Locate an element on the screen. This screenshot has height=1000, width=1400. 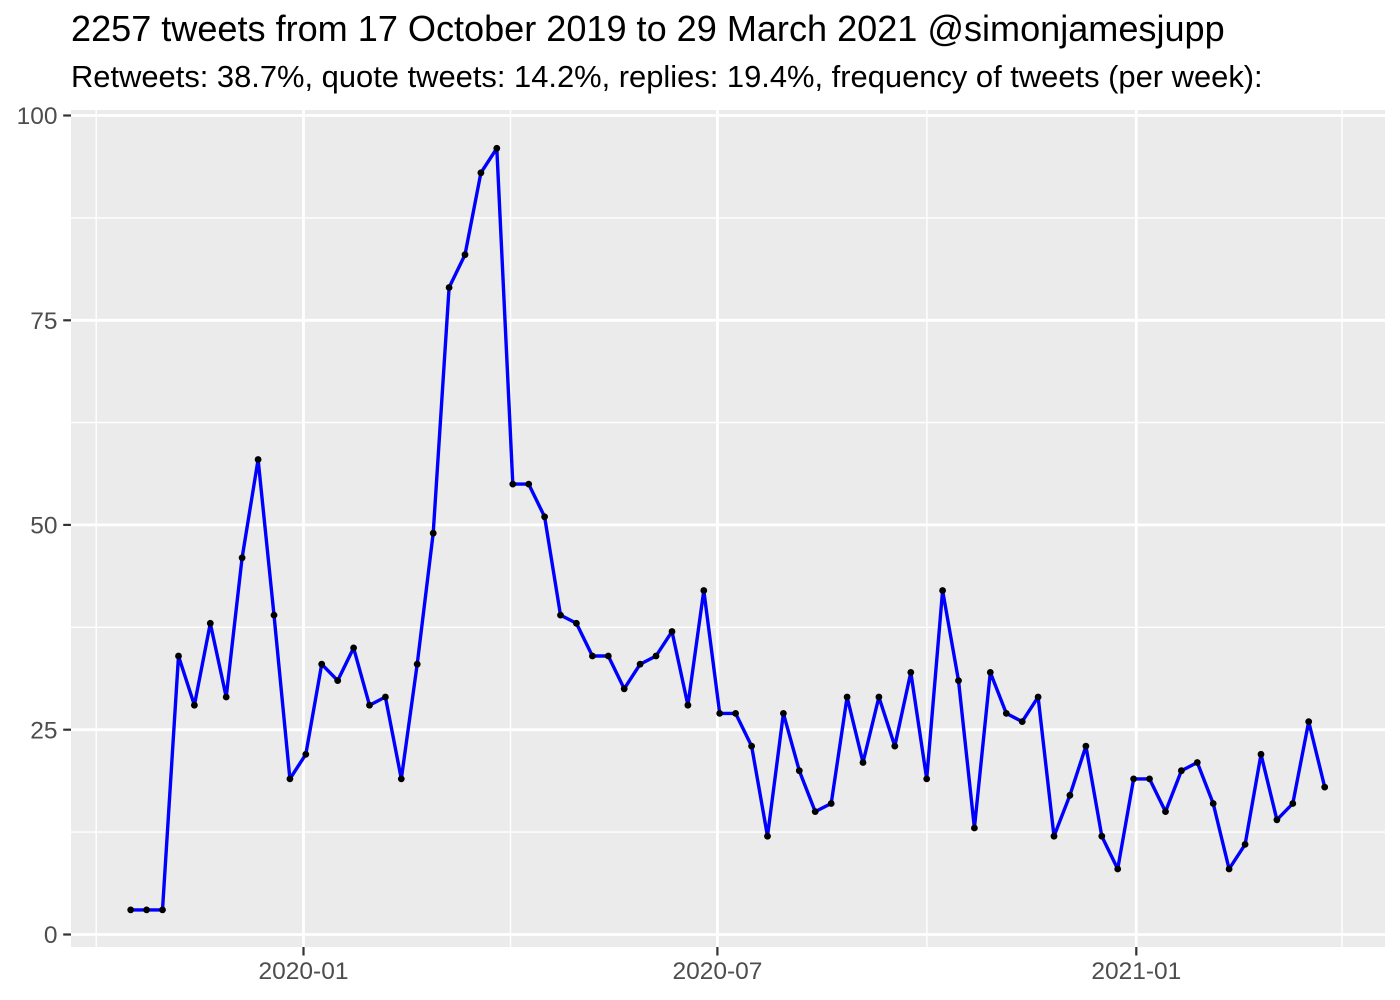
svg-text: 2020-01 is located at coordinates (304, 971).